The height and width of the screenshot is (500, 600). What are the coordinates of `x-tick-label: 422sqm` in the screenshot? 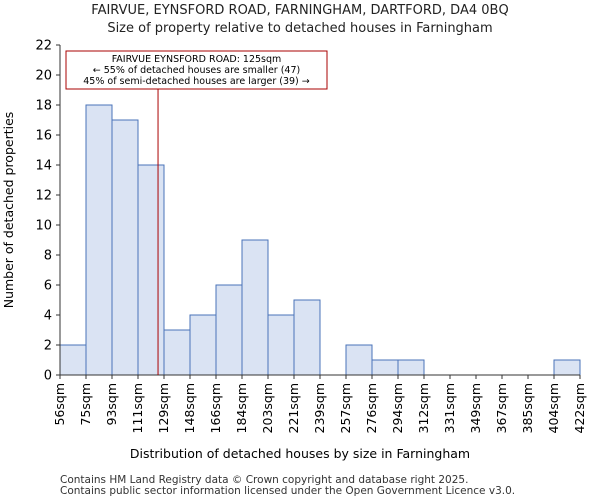 It's located at (579, 408).